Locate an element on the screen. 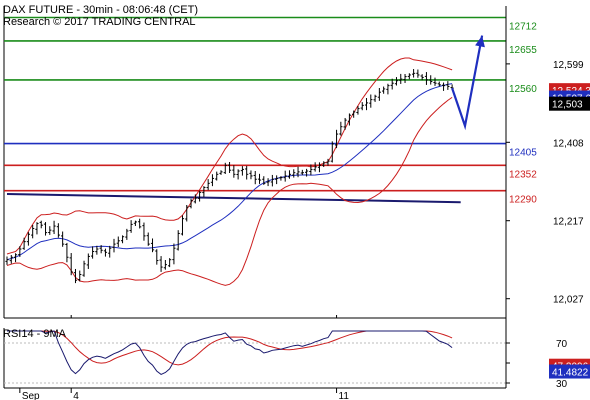 This screenshot has width=590, height=400. level-label-12655: 12655 is located at coordinates (523, 50).